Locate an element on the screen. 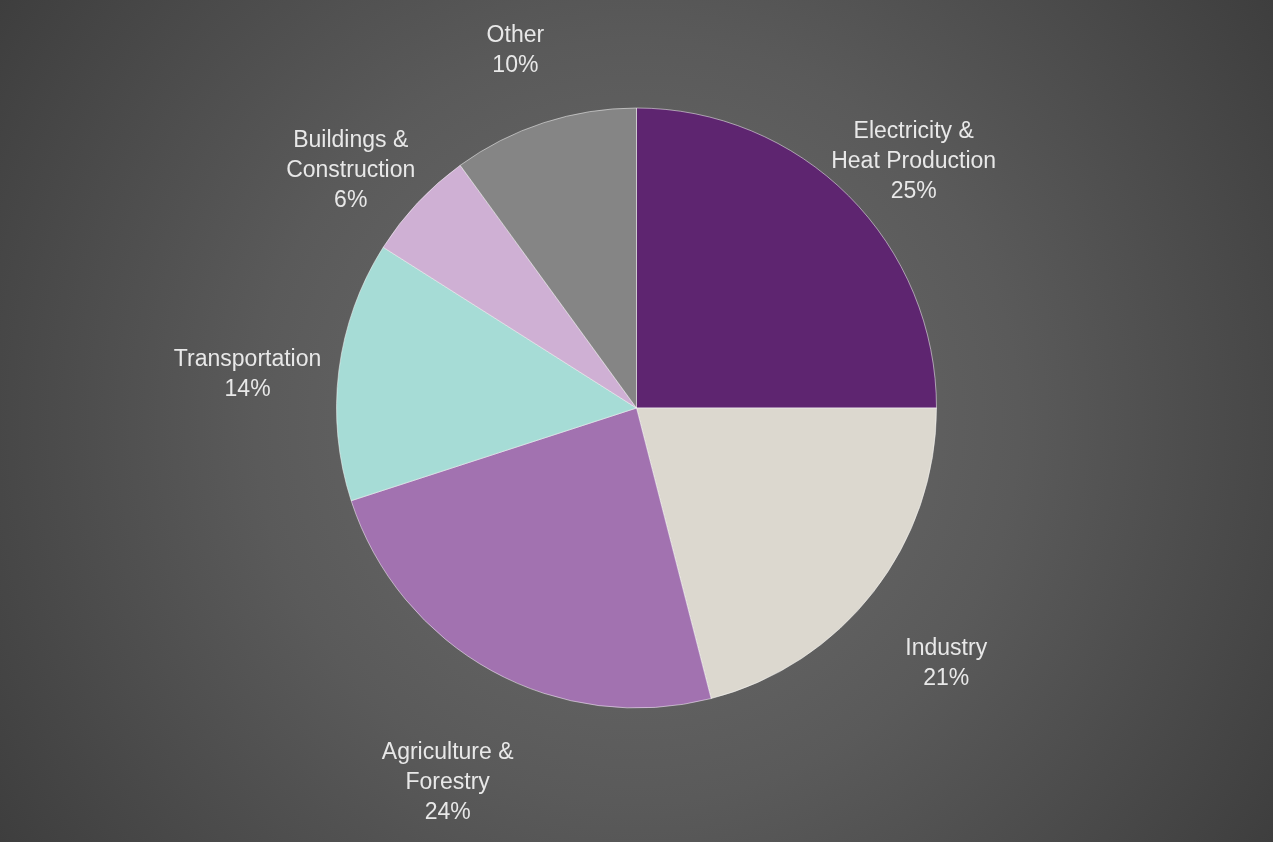  data-label: 6% is located at coordinates (351, 198).